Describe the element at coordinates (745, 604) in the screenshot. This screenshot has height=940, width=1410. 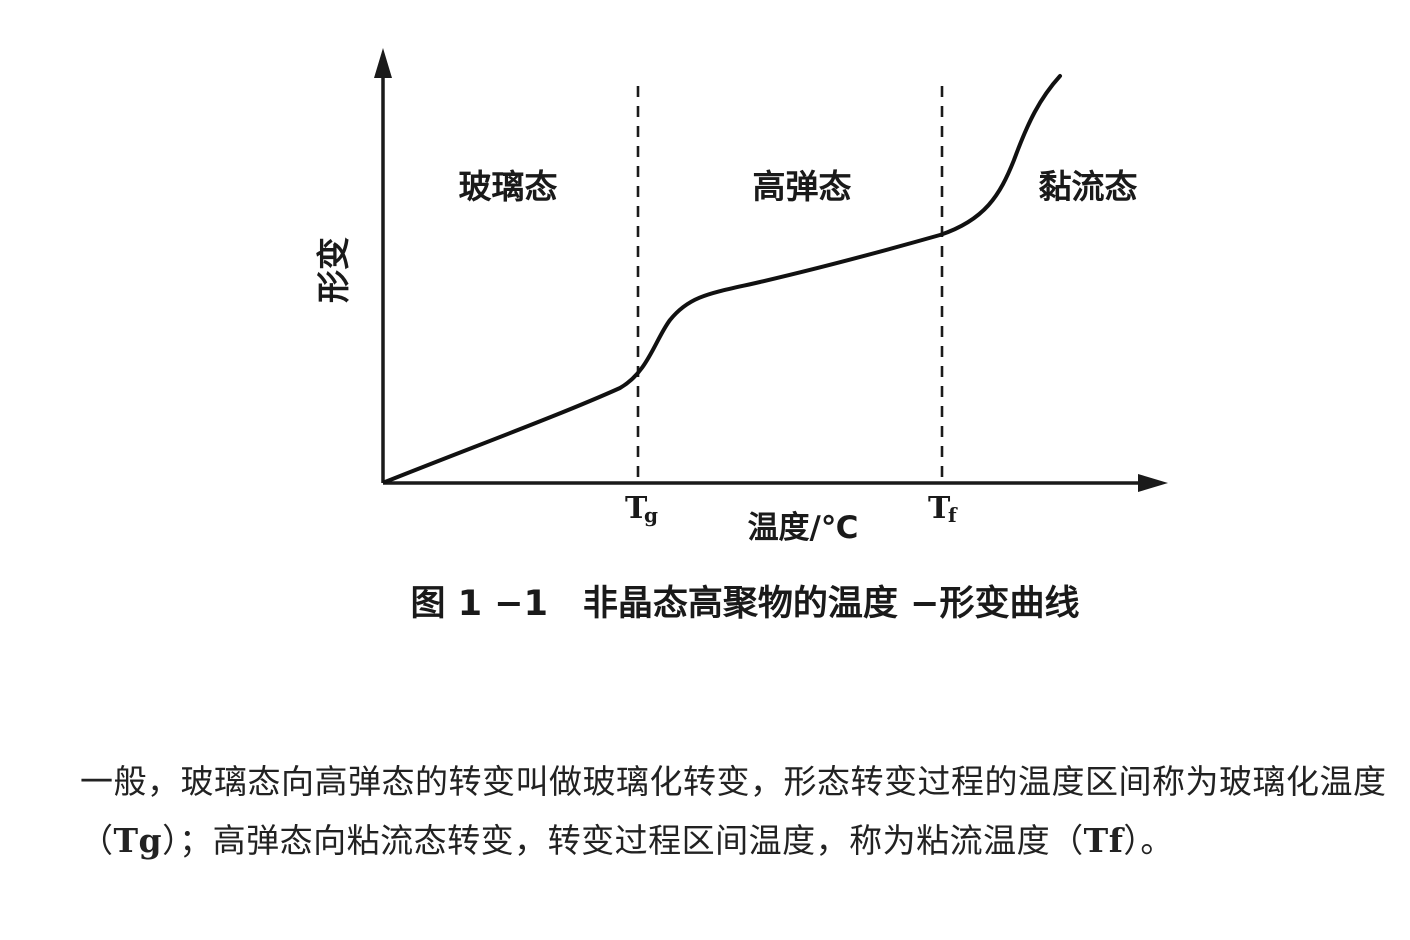
I see `figure-caption: 图 1 −1 非晶态高聚物的温度 −形变曲线` at that location.